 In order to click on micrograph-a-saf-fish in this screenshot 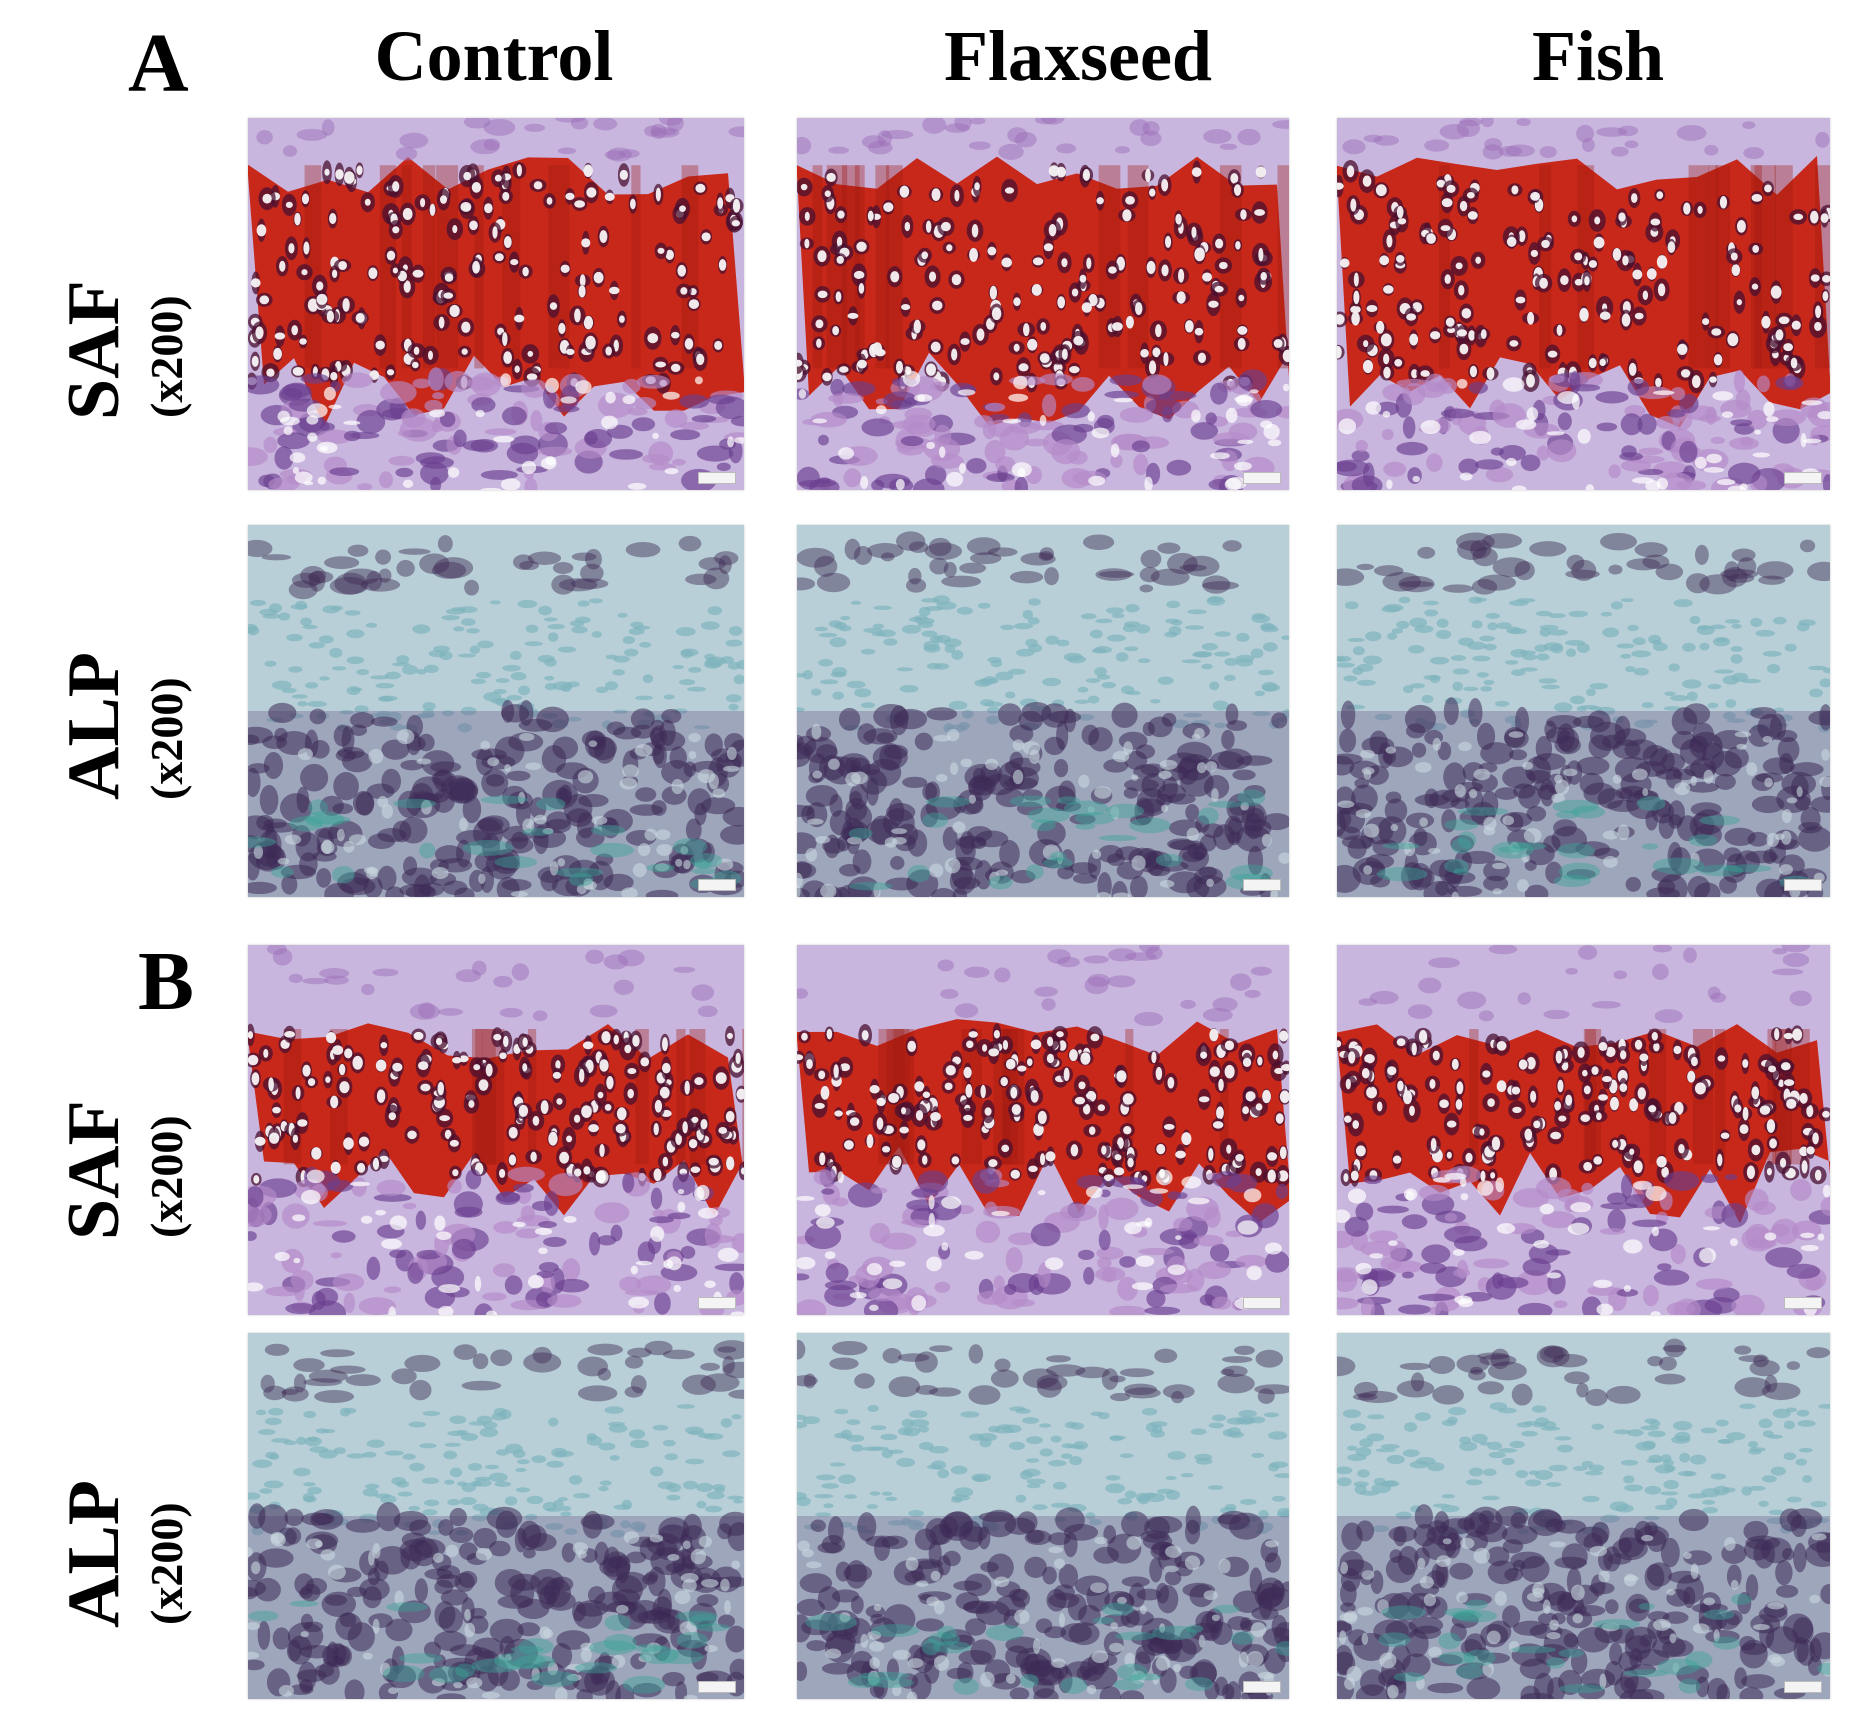, I will do `click(1583, 304)`.